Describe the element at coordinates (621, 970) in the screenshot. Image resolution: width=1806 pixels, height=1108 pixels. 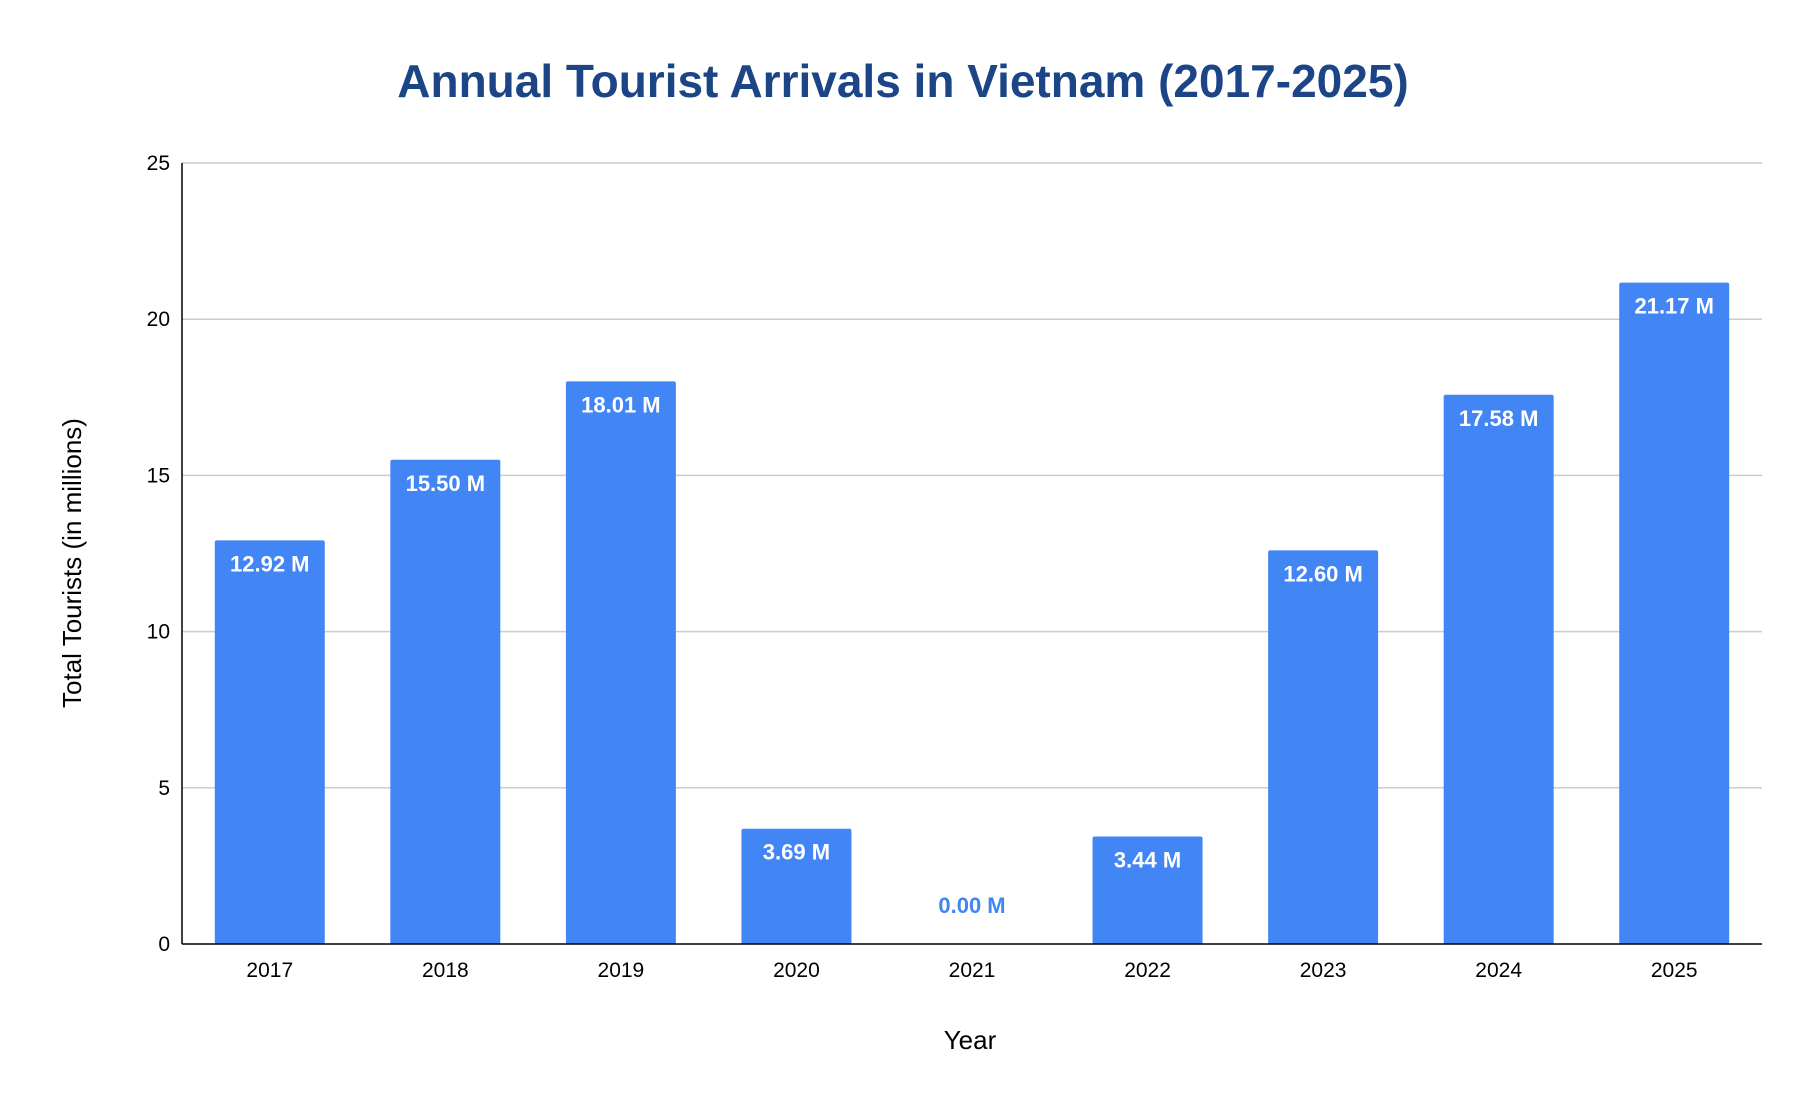
I see `x-tick-label-2019: 2019` at that location.